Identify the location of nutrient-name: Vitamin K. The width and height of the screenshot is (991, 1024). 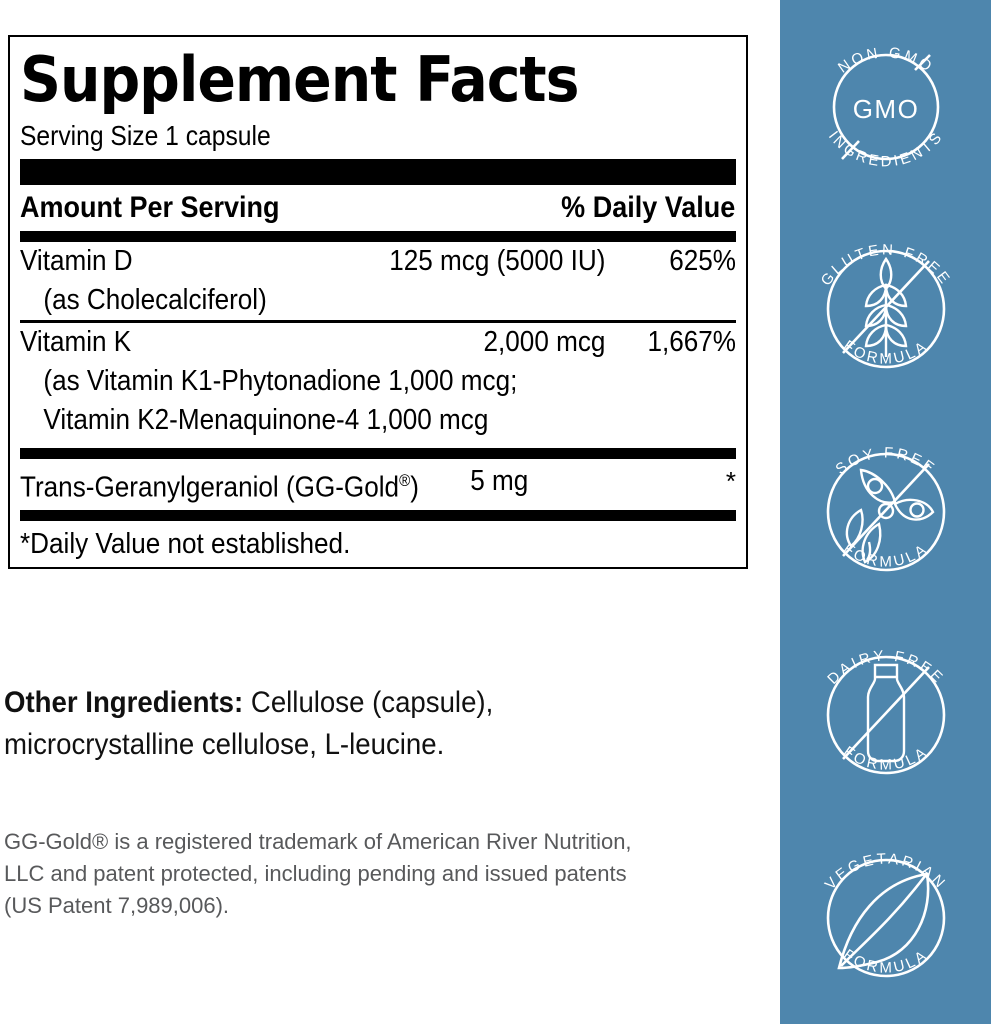
(76, 342).